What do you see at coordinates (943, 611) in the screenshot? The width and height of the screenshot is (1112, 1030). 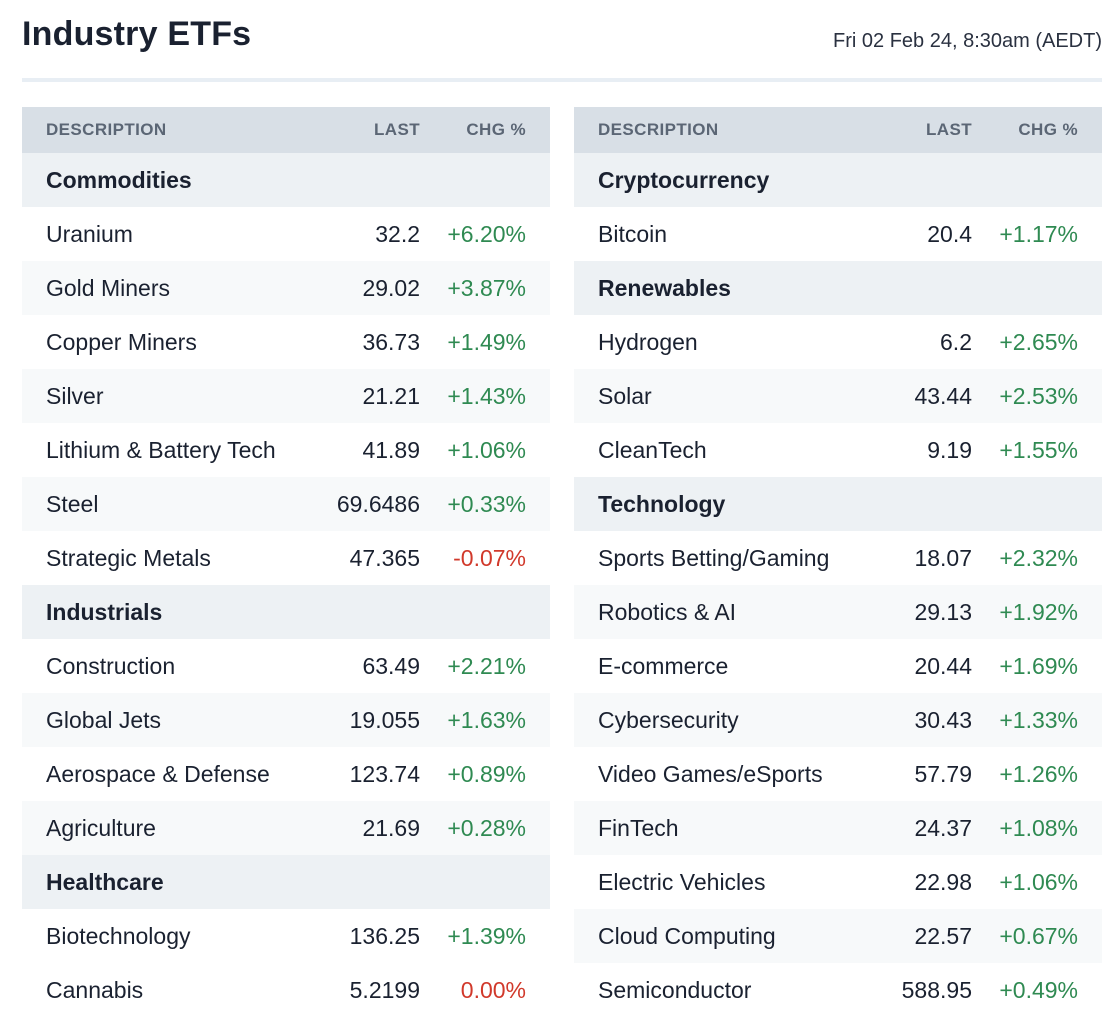 I see `etf-last-price: 29.13` at bounding box center [943, 611].